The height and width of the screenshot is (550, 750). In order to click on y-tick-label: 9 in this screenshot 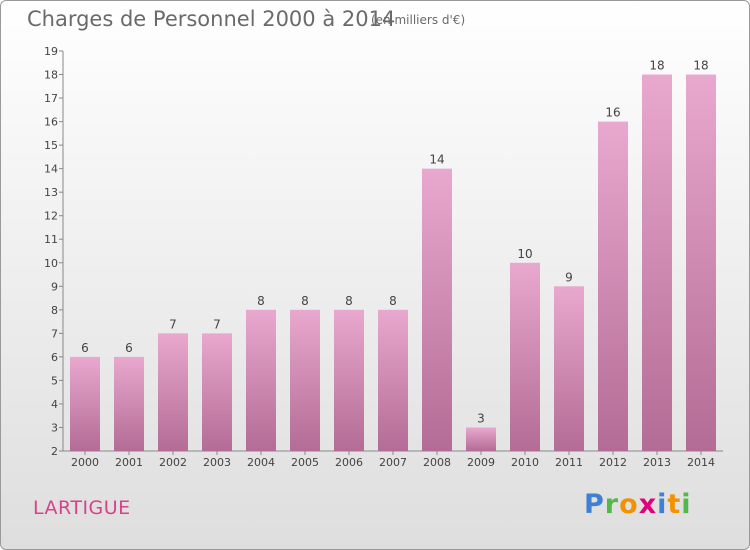, I will do `click(54, 286)`.